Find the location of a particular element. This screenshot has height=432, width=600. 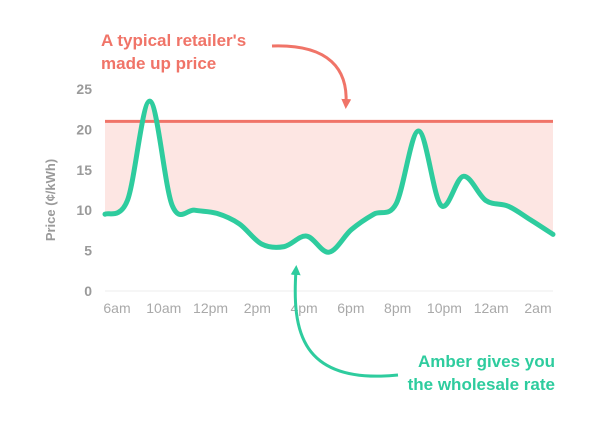

y-tick-label: 20 is located at coordinates (84, 129).